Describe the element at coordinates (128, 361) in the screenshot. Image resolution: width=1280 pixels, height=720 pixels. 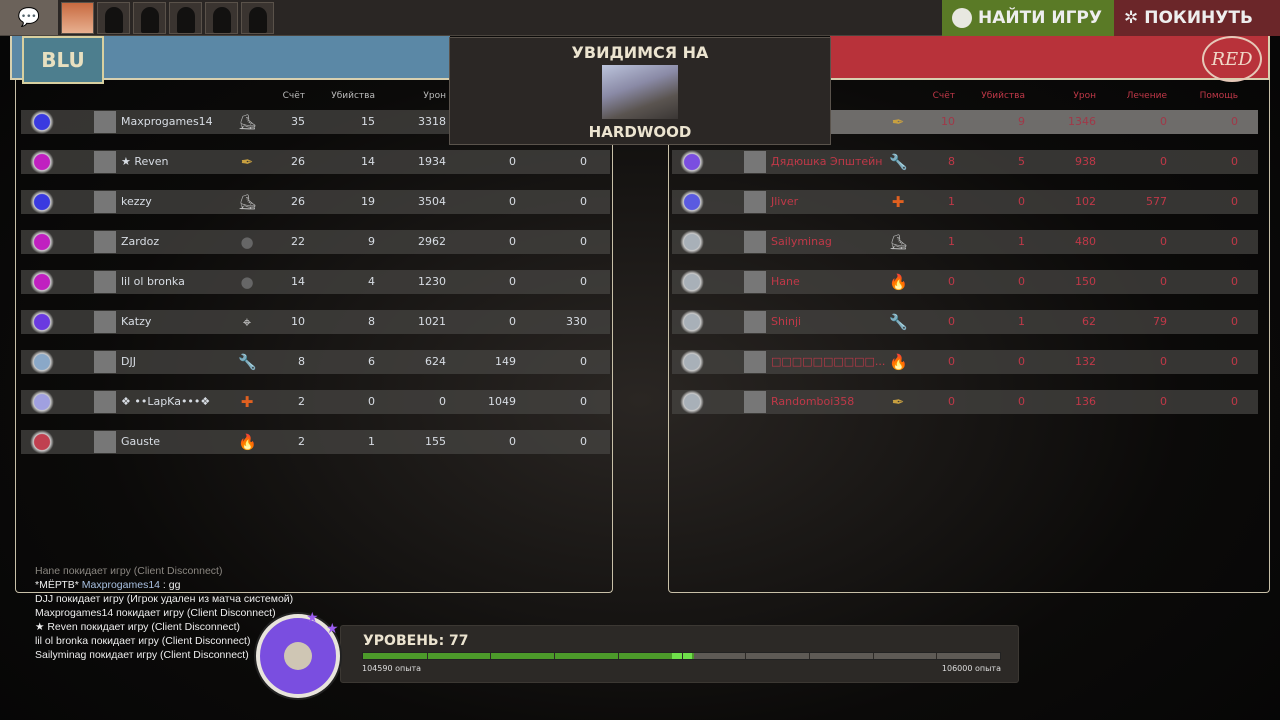
I see `player-name: DJJ` at that location.